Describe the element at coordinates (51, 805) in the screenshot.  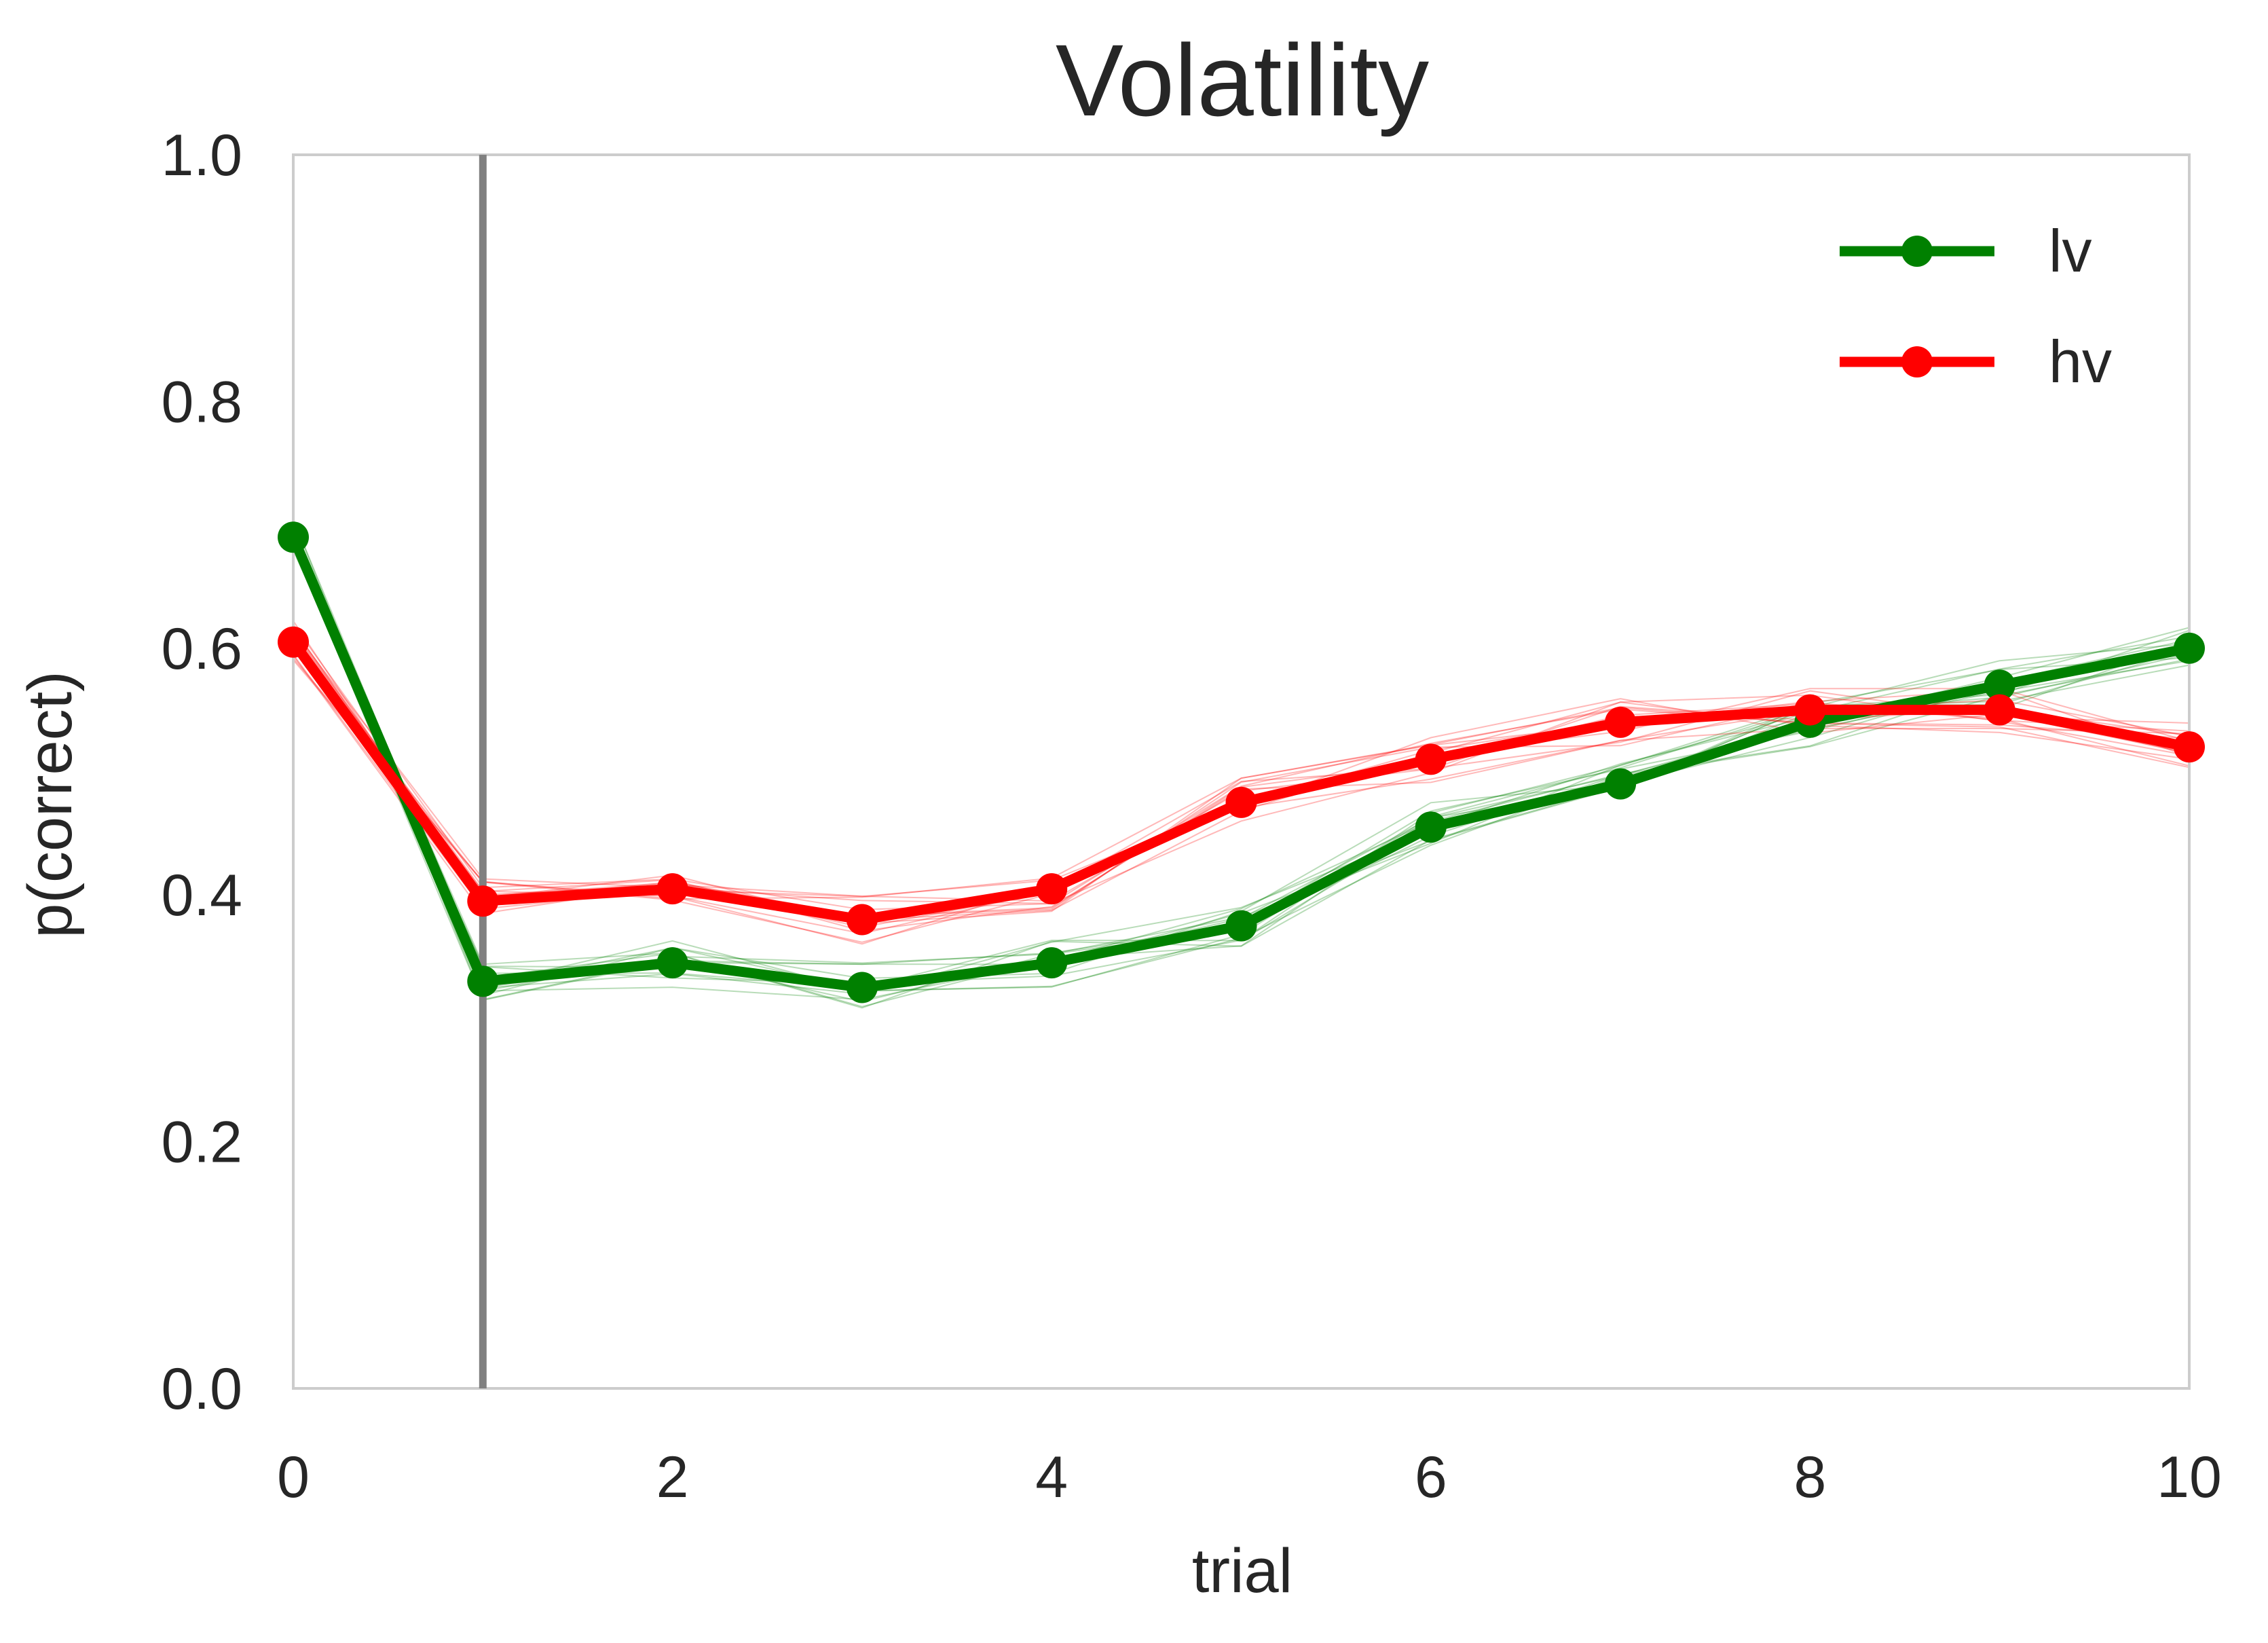
I see `y-axis-label: p(correct)` at that location.